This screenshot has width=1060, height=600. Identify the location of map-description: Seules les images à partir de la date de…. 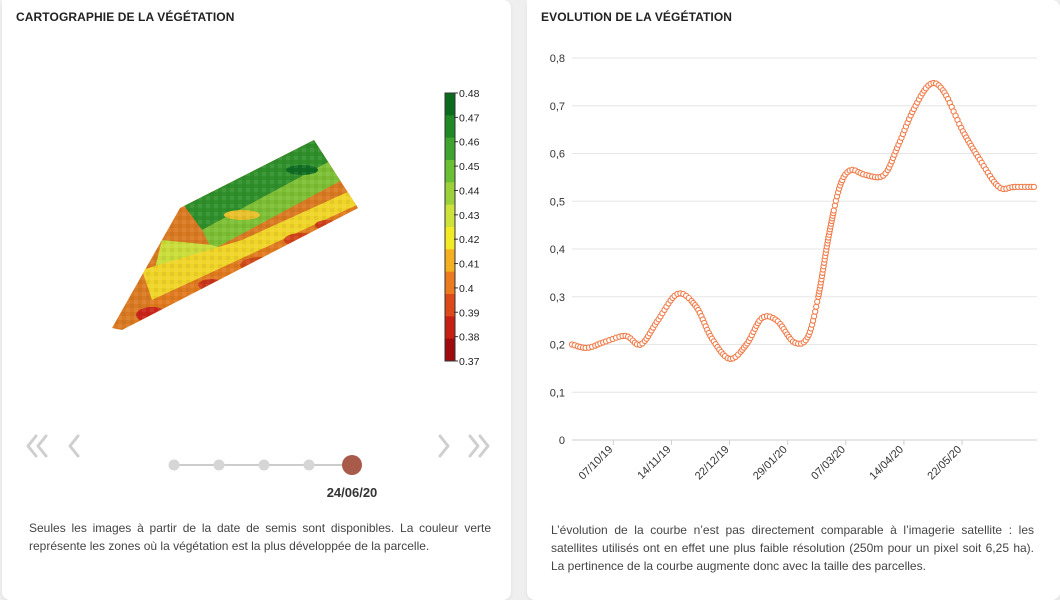
(260, 537).